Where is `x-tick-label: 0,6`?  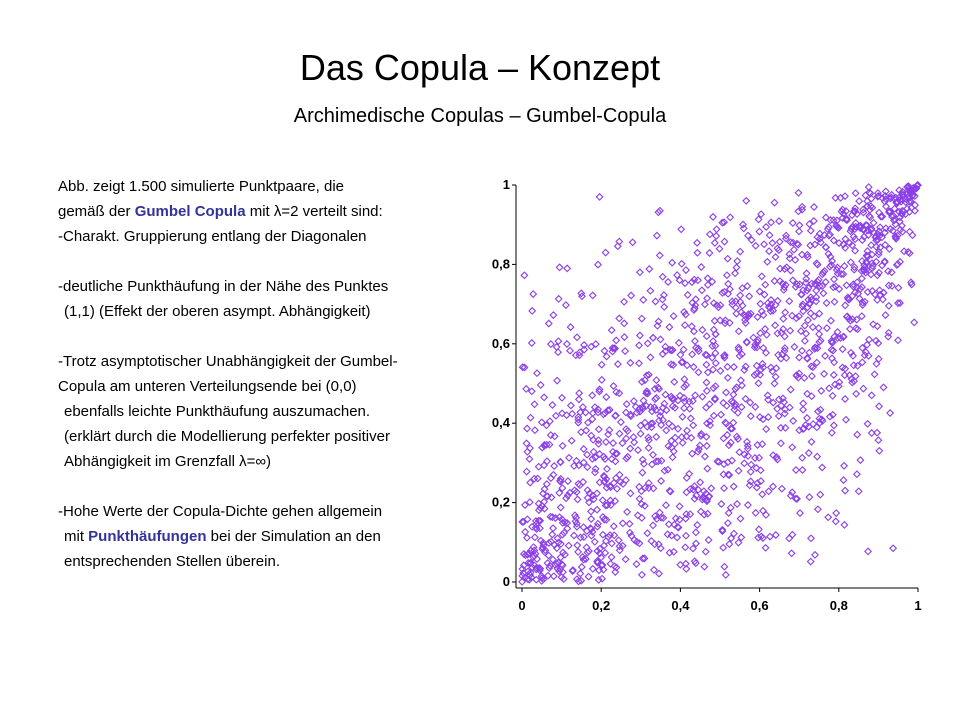
x-tick-label: 0,6 is located at coordinates (760, 605).